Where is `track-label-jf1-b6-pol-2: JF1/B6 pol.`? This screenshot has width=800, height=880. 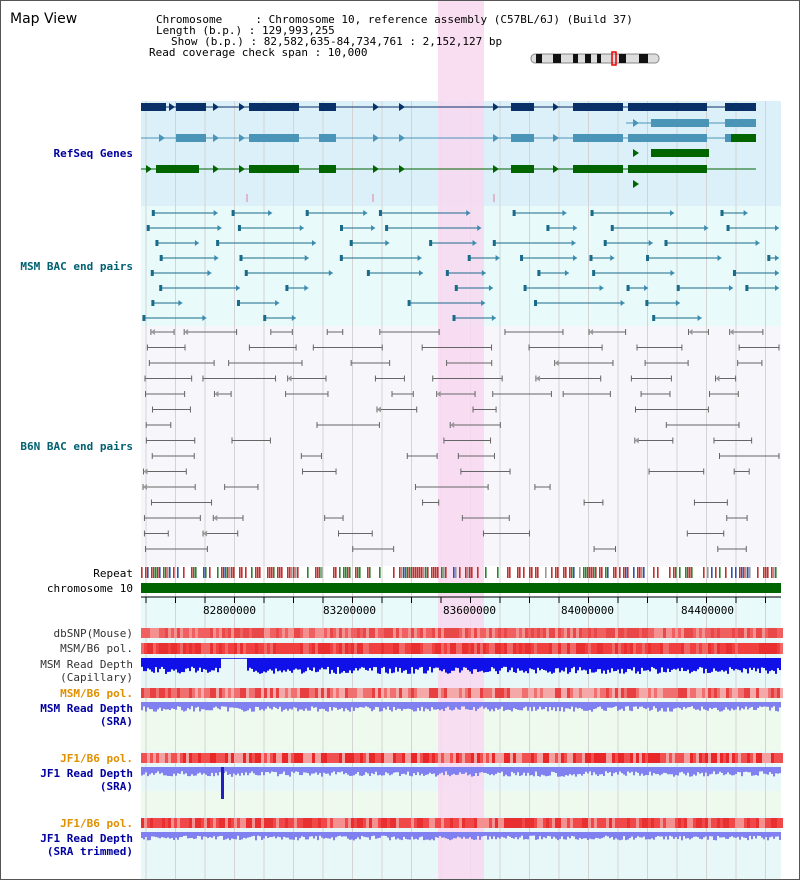 track-label-jf1-b6-pol-2: JF1/B6 pol. is located at coordinates (96, 823).